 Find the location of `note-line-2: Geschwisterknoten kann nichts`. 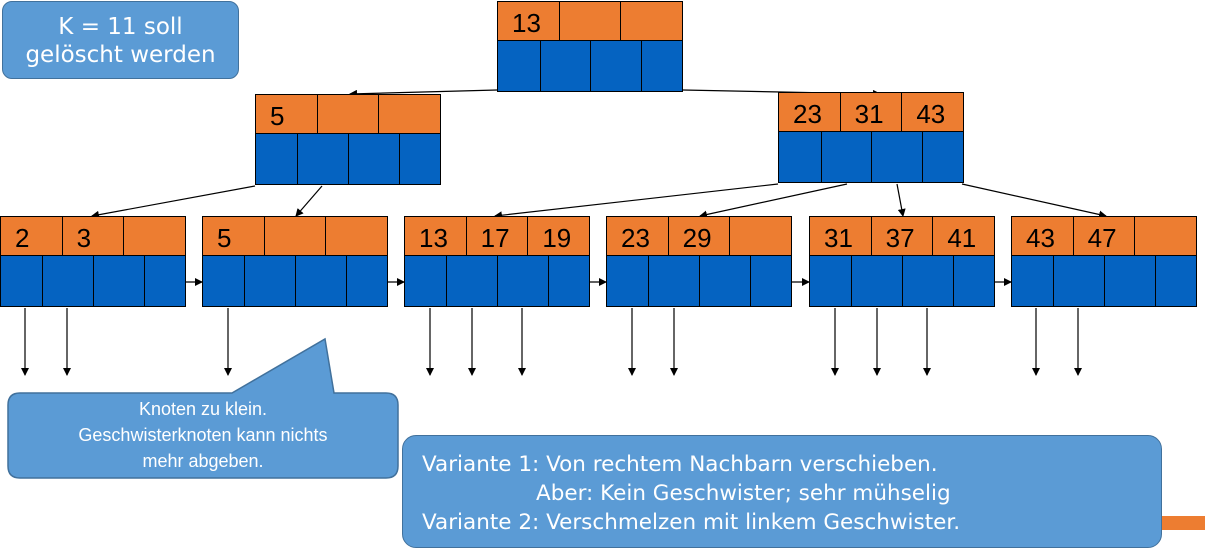

note-line-2: Geschwisterknoten kann nichts is located at coordinates (203, 435).